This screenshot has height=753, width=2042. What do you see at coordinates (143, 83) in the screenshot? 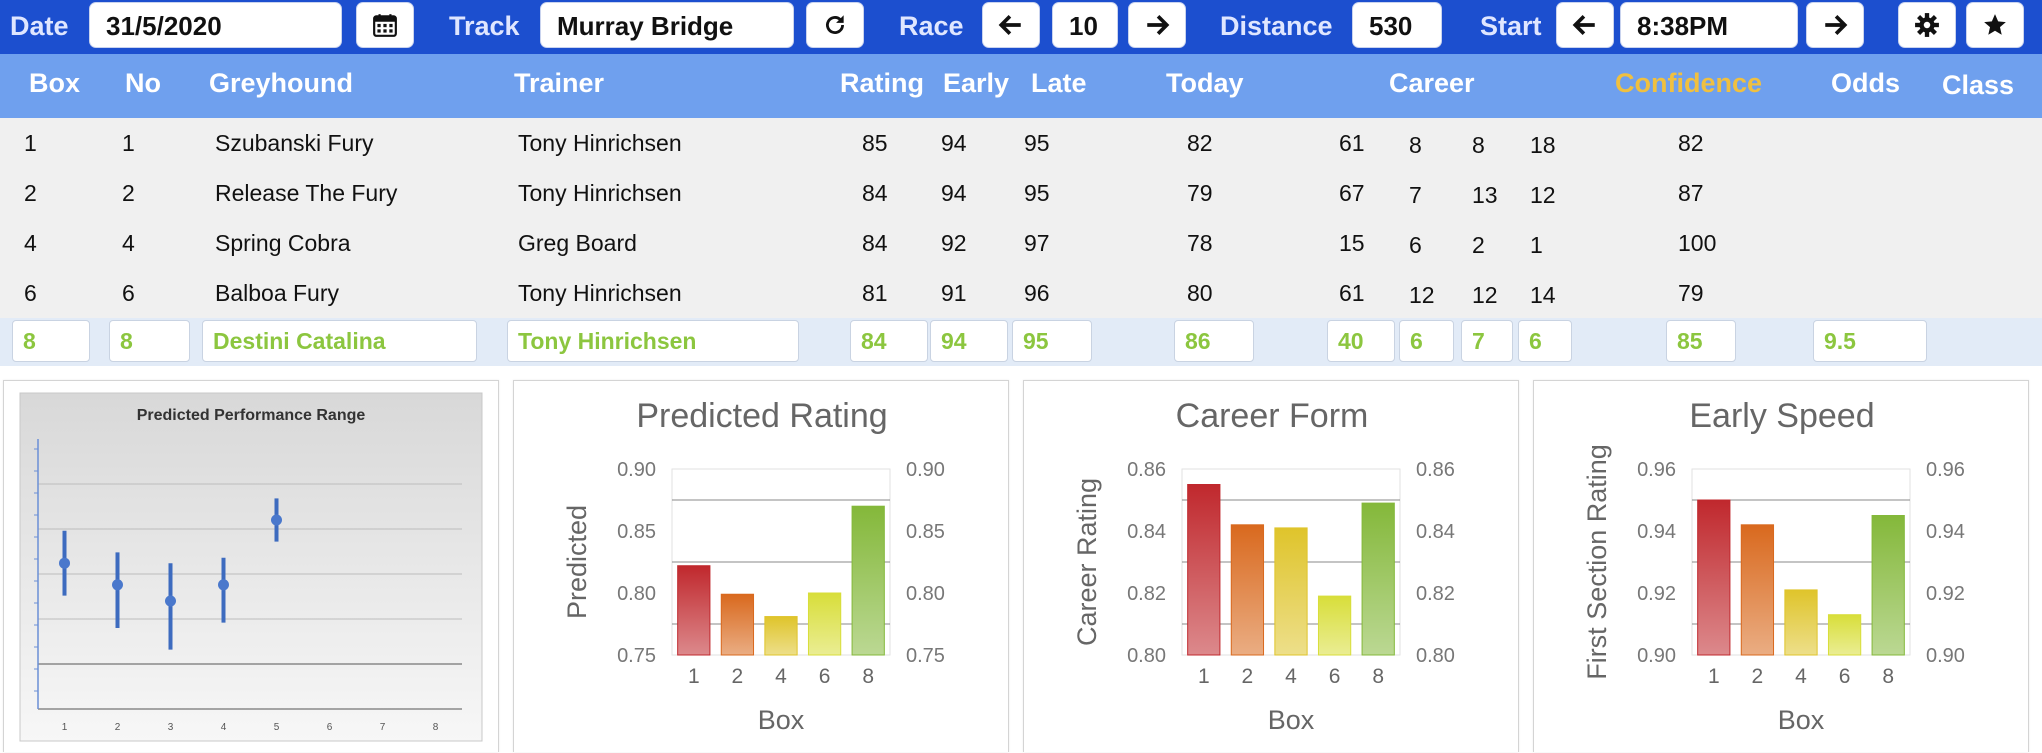
I see `header-no: No` at bounding box center [143, 83].